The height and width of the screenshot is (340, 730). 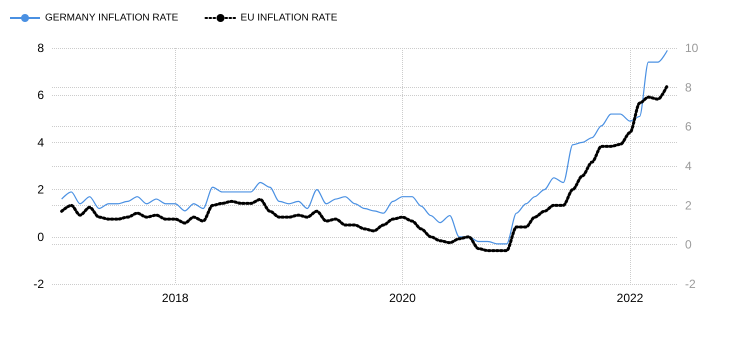 What do you see at coordinates (40, 189) in the screenshot?
I see `y-tick-label: 2` at bounding box center [40, 189].